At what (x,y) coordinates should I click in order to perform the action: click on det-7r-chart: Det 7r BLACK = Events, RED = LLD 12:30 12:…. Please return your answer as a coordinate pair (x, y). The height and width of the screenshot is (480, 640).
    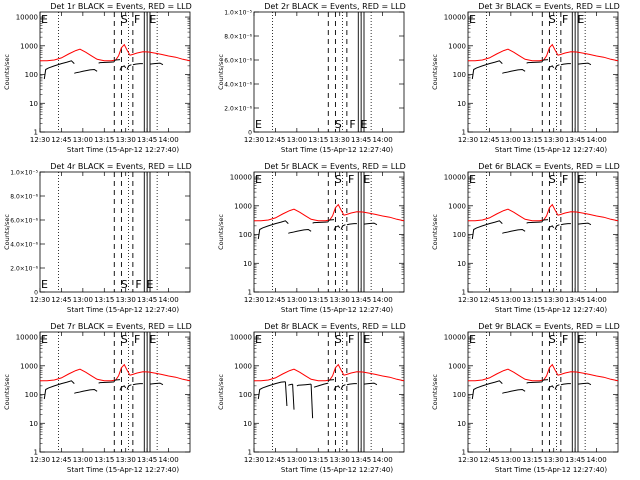
    Looking at the image, I should click on (97, 398).